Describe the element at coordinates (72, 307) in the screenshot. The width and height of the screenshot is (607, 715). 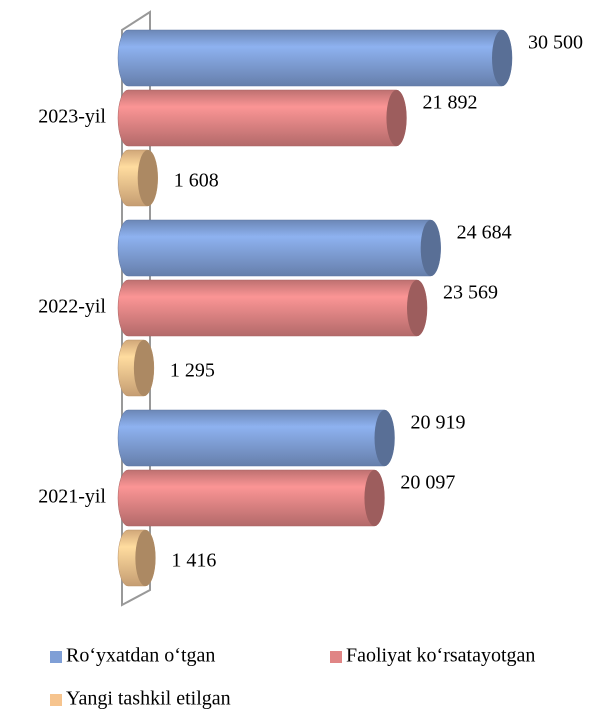
I see `y-tick-label: 2022-yil` at that location.